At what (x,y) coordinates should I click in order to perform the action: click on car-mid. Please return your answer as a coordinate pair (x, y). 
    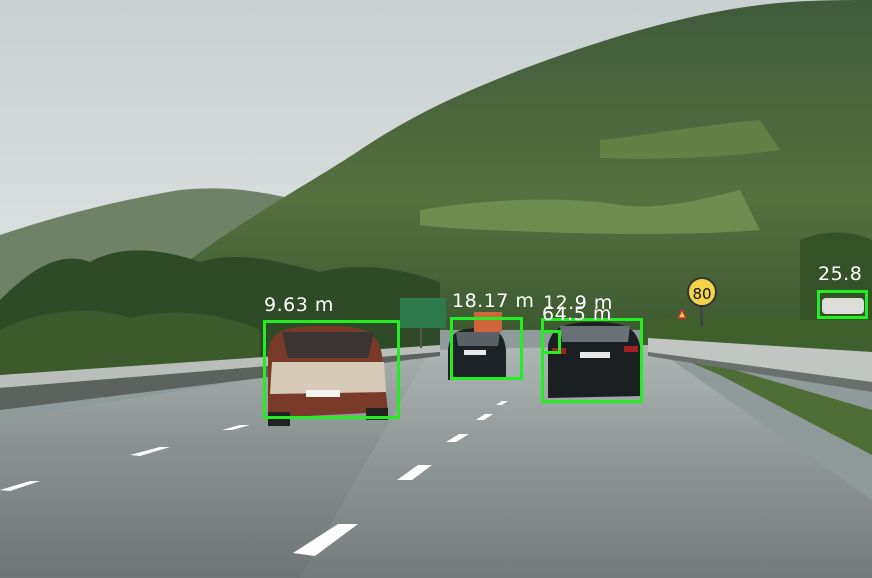
    Looking at the image, I should click on (477, 354).